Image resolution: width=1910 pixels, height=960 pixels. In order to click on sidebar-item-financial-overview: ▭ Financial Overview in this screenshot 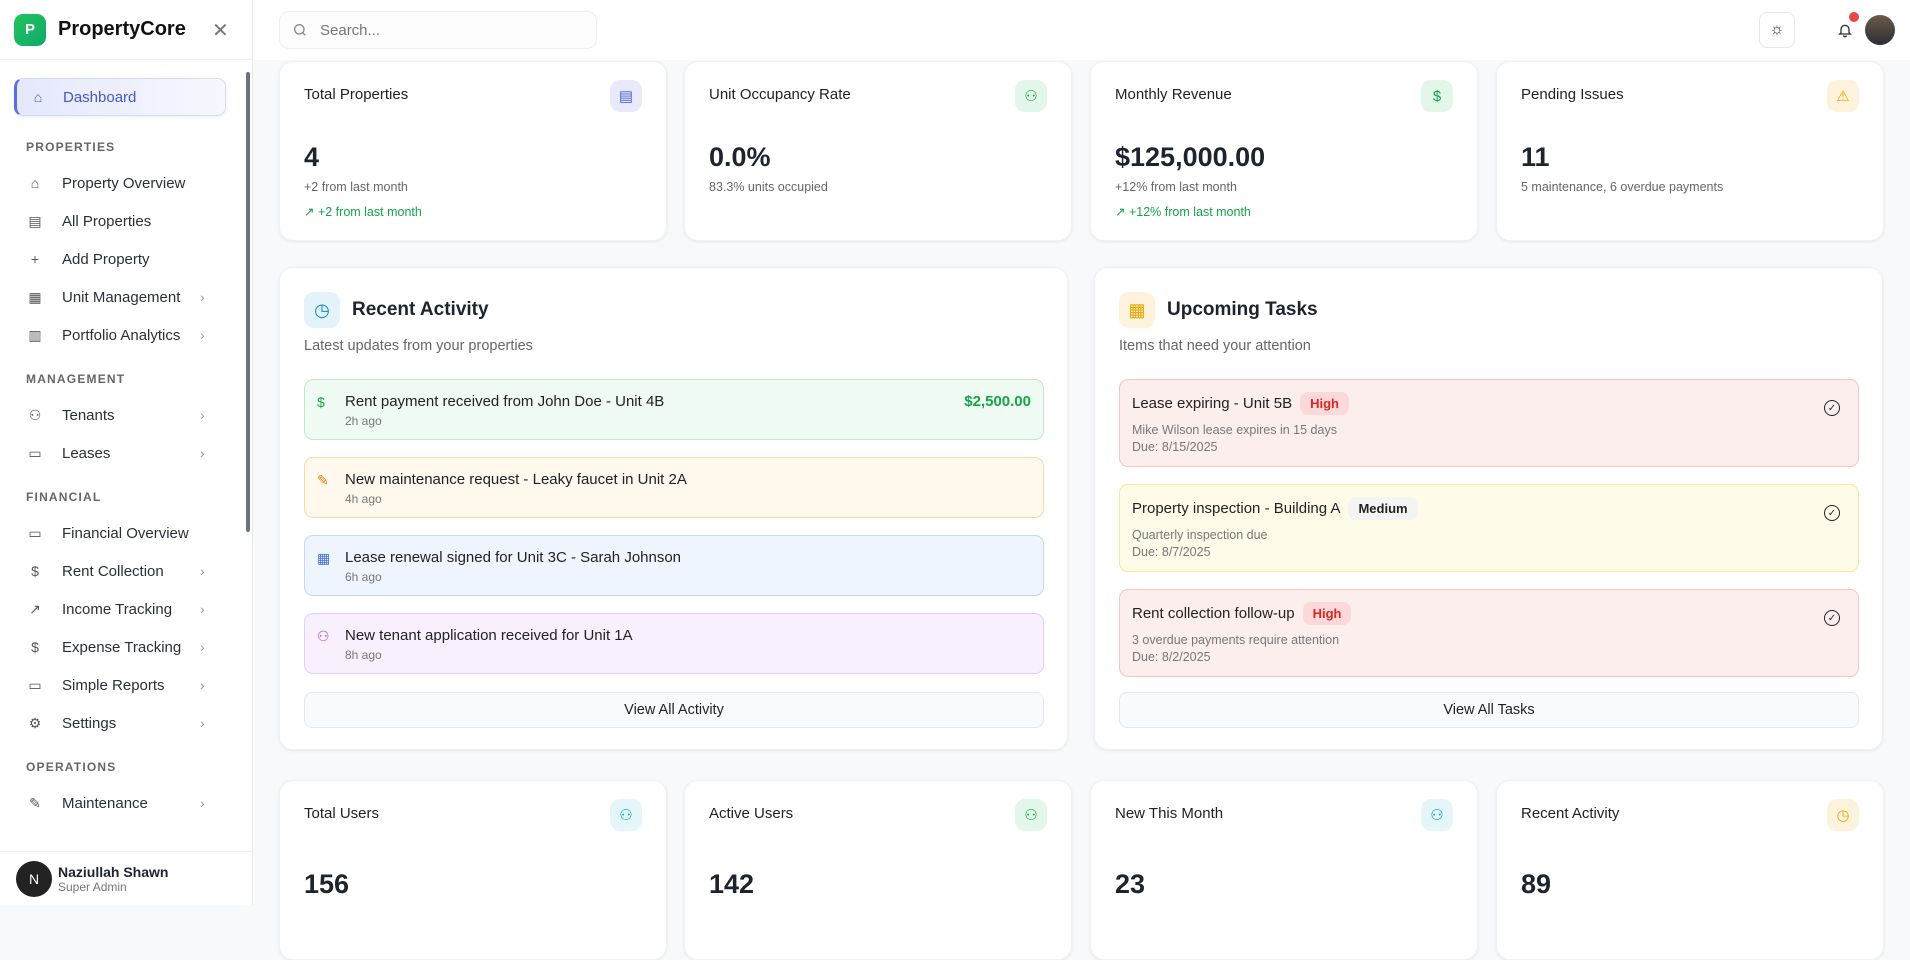, I will do `click(120, 533)`.